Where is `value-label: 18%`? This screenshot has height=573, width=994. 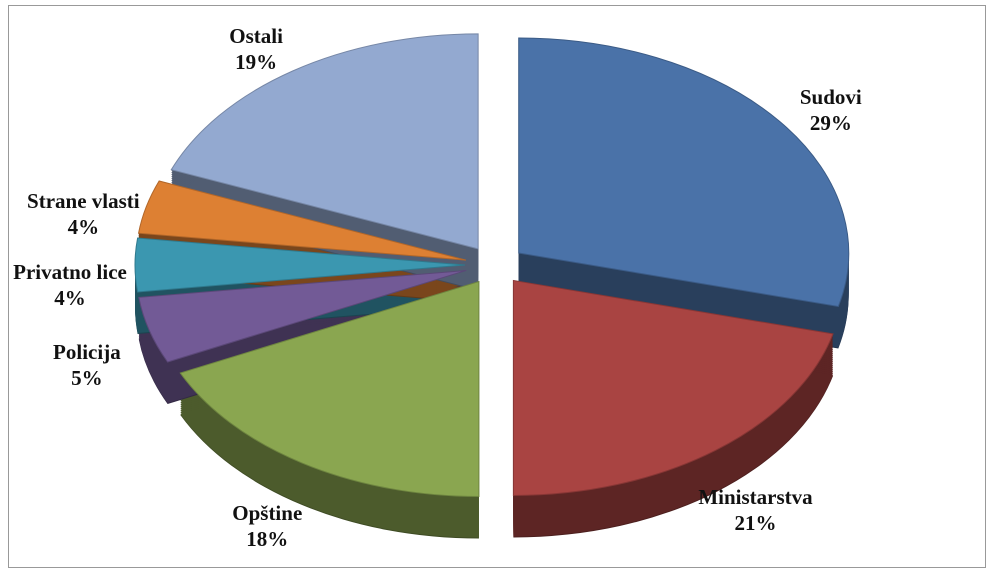
value-label: 18% is located at coordinates (267, 538).